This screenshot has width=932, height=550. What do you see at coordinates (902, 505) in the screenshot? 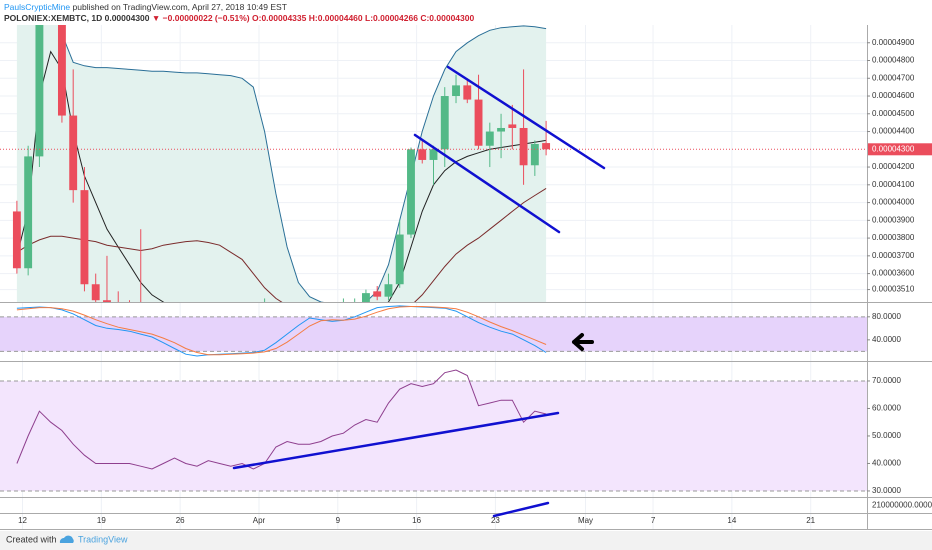
I see `y-tick-label: 210000000.0000` at bounding box center [902, 505].